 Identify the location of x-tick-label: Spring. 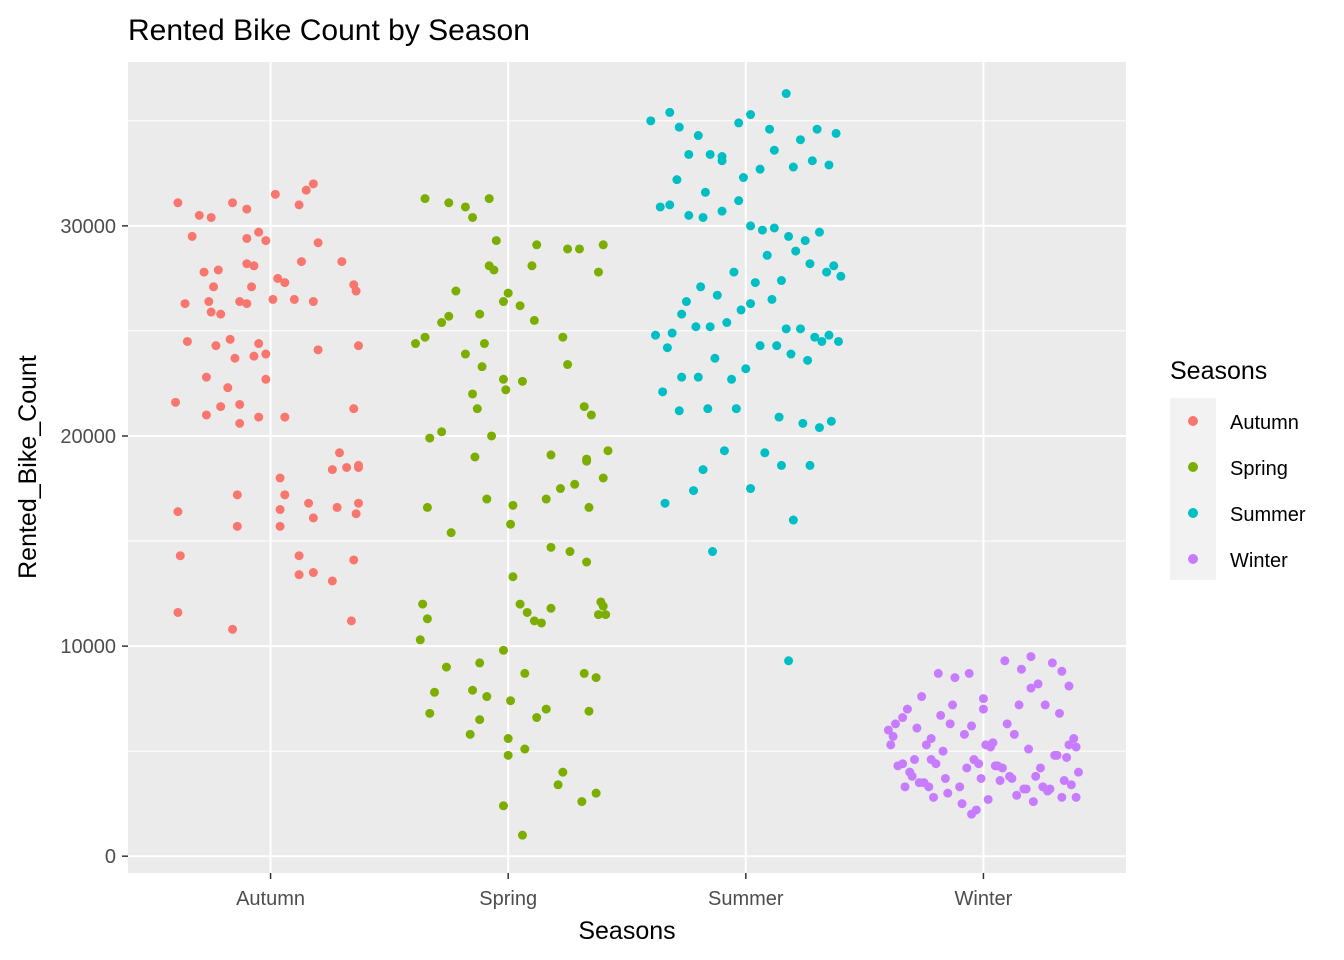
(508, 899).